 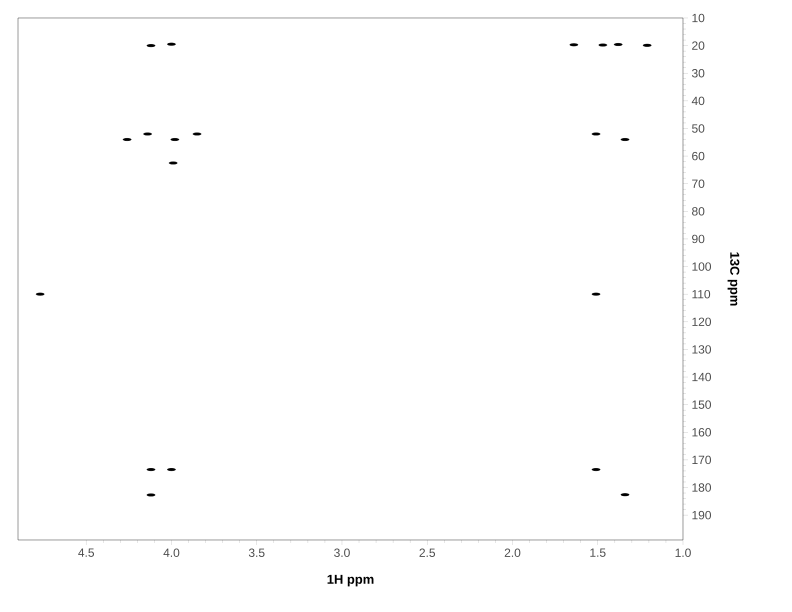 What do you see at coordinates (698, 239) in the screenshot?
I see `y-tick-label: 90` at bounding box center [698, 239].